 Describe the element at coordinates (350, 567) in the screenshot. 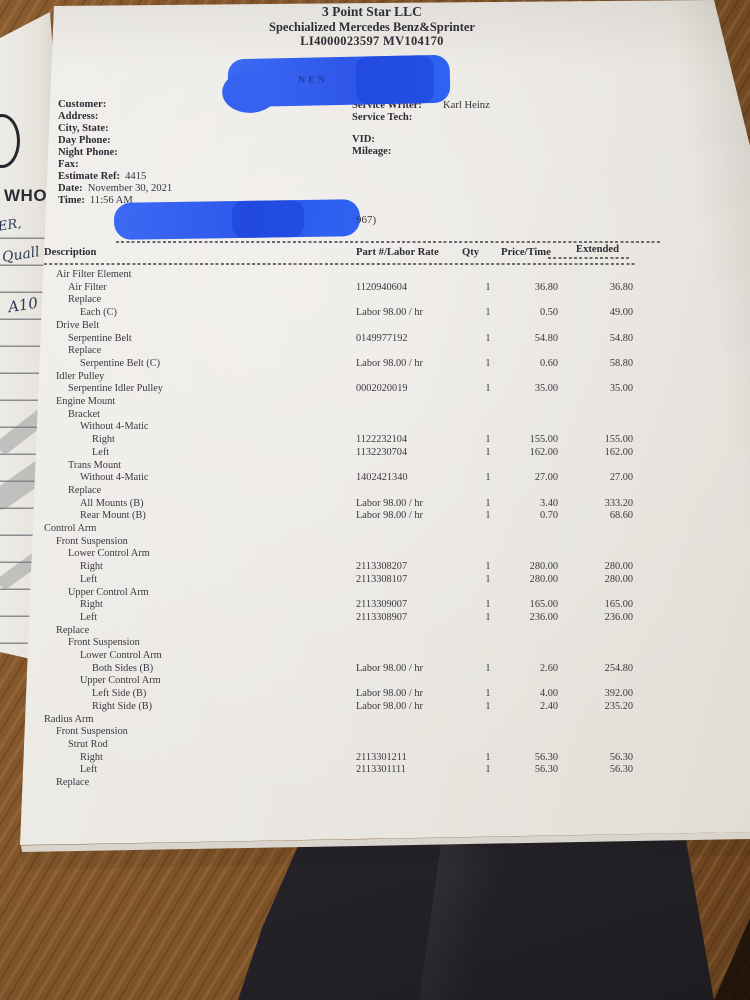

I see `table-row: Right 2113308207 1 280.00 280.00` at that location.